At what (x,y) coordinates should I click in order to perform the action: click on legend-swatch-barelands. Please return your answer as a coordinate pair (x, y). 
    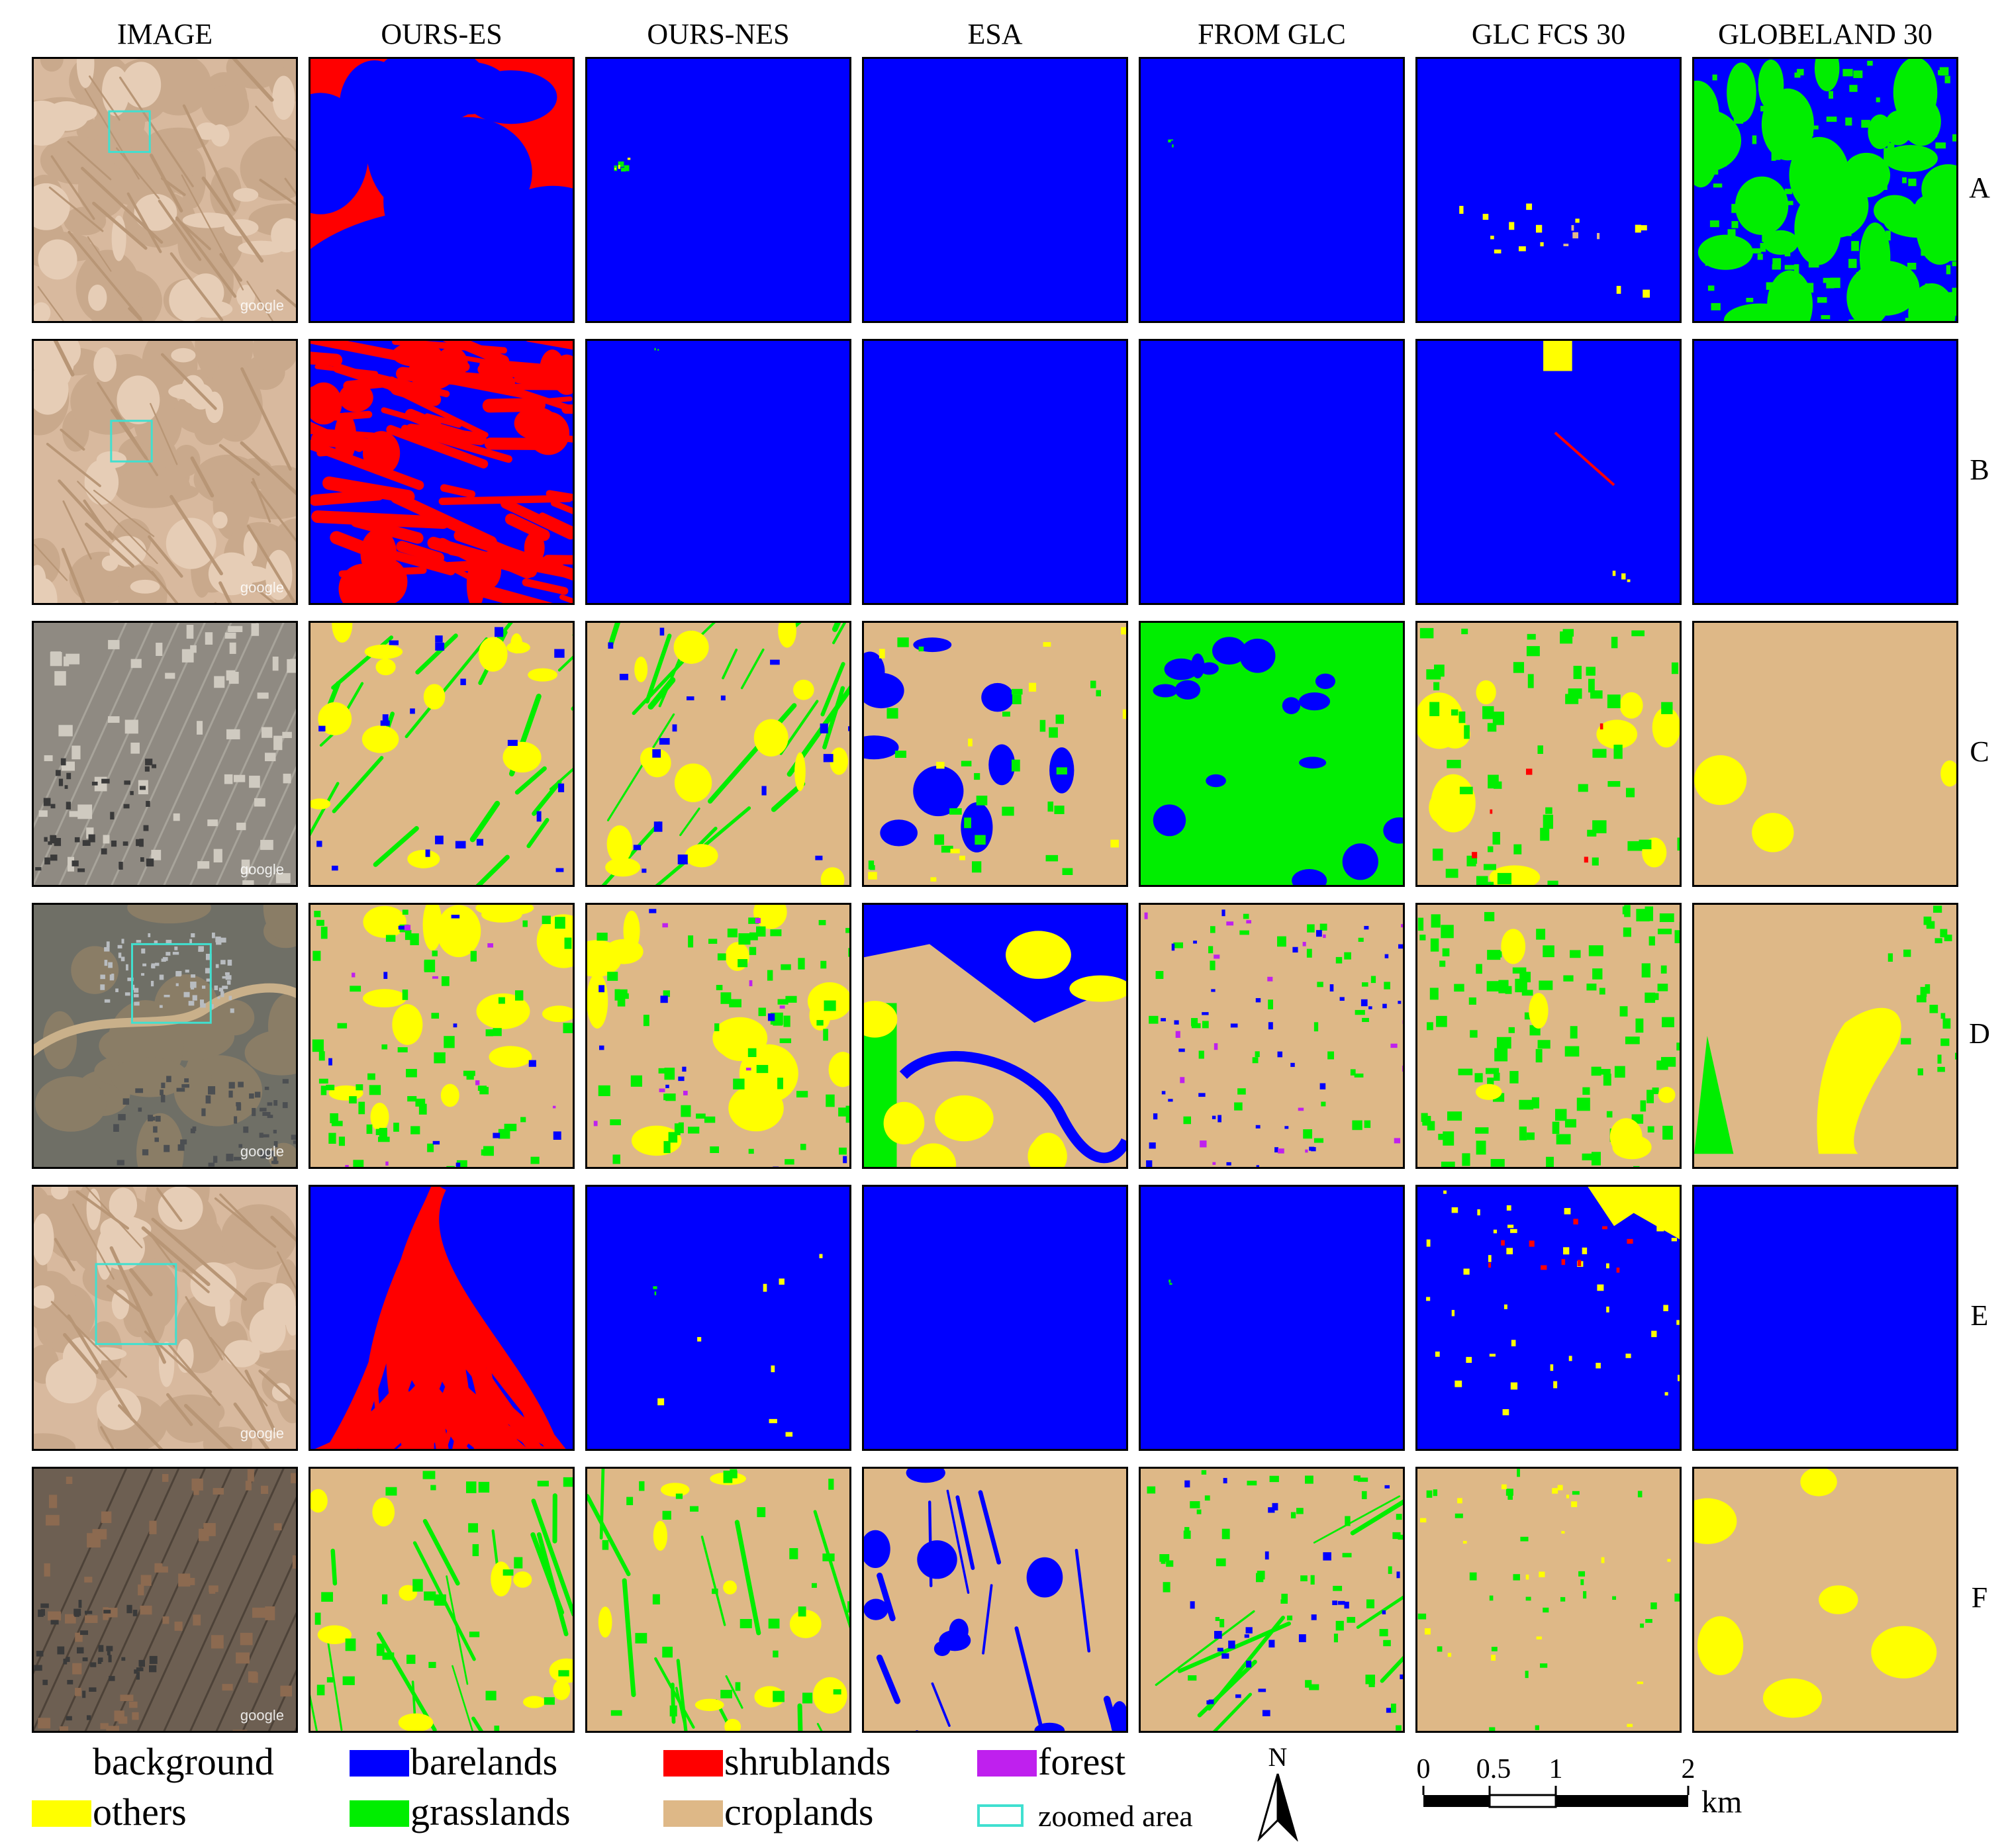
    Looking at the image, I should click on (380, 1763).